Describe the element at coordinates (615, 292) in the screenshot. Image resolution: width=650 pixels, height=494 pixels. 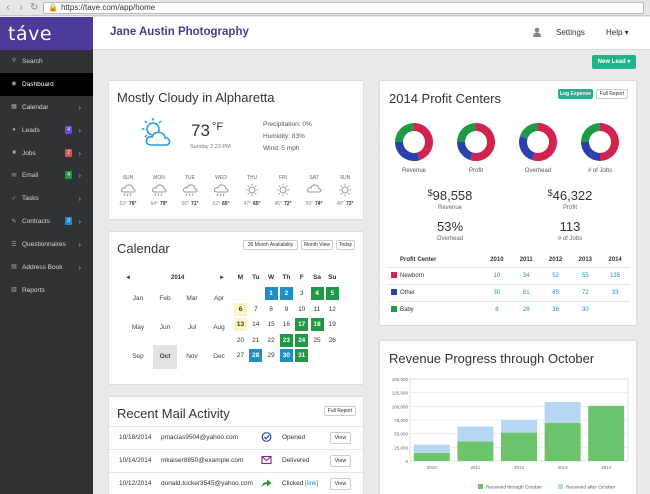
I see `table-cell: 33` at that location.